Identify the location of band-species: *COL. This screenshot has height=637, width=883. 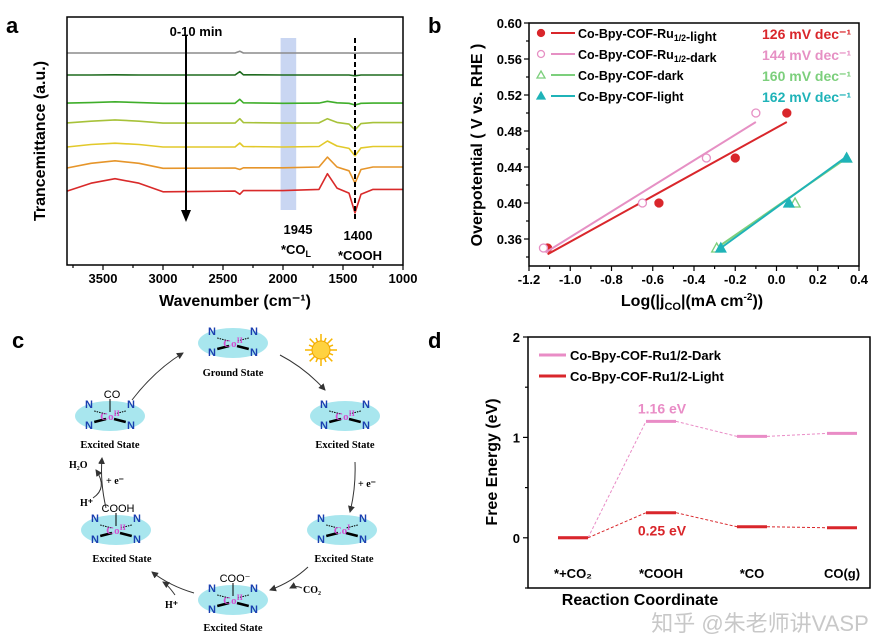
(296, 250).